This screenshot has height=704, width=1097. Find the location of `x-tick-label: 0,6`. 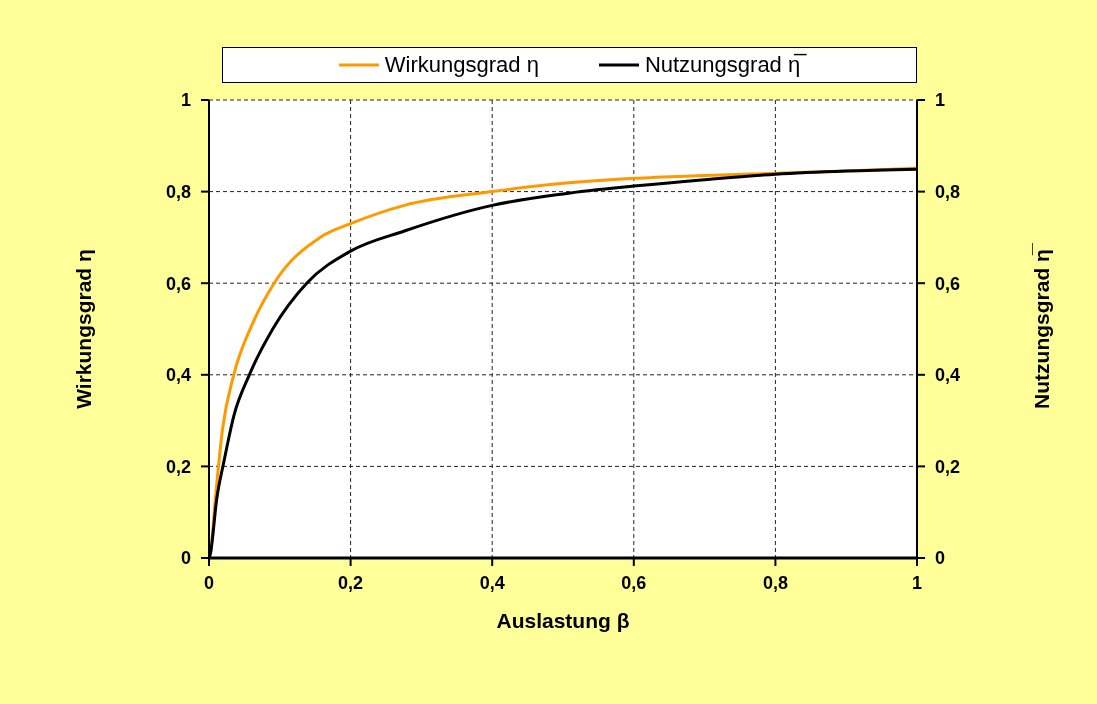

x-tick-label: 0,6 is located at coordinates (634, 582).